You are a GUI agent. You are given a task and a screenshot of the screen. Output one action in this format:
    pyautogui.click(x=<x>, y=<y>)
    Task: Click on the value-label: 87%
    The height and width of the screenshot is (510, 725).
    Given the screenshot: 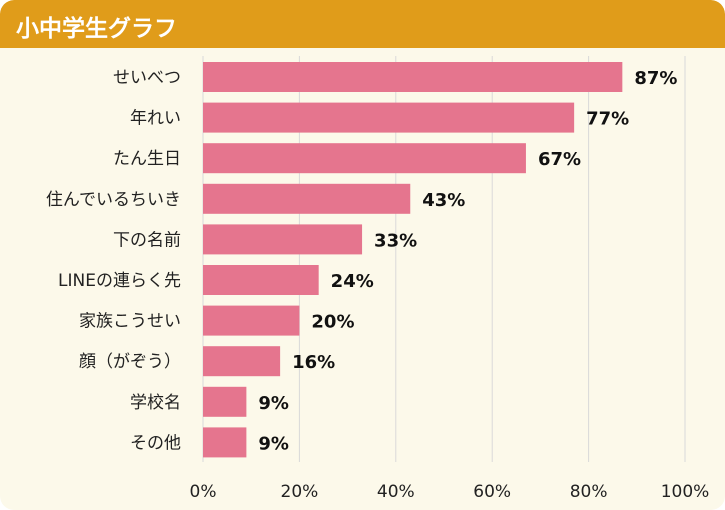 What is the action you would take?
    pyautogui.click(x=655, y=78)
    